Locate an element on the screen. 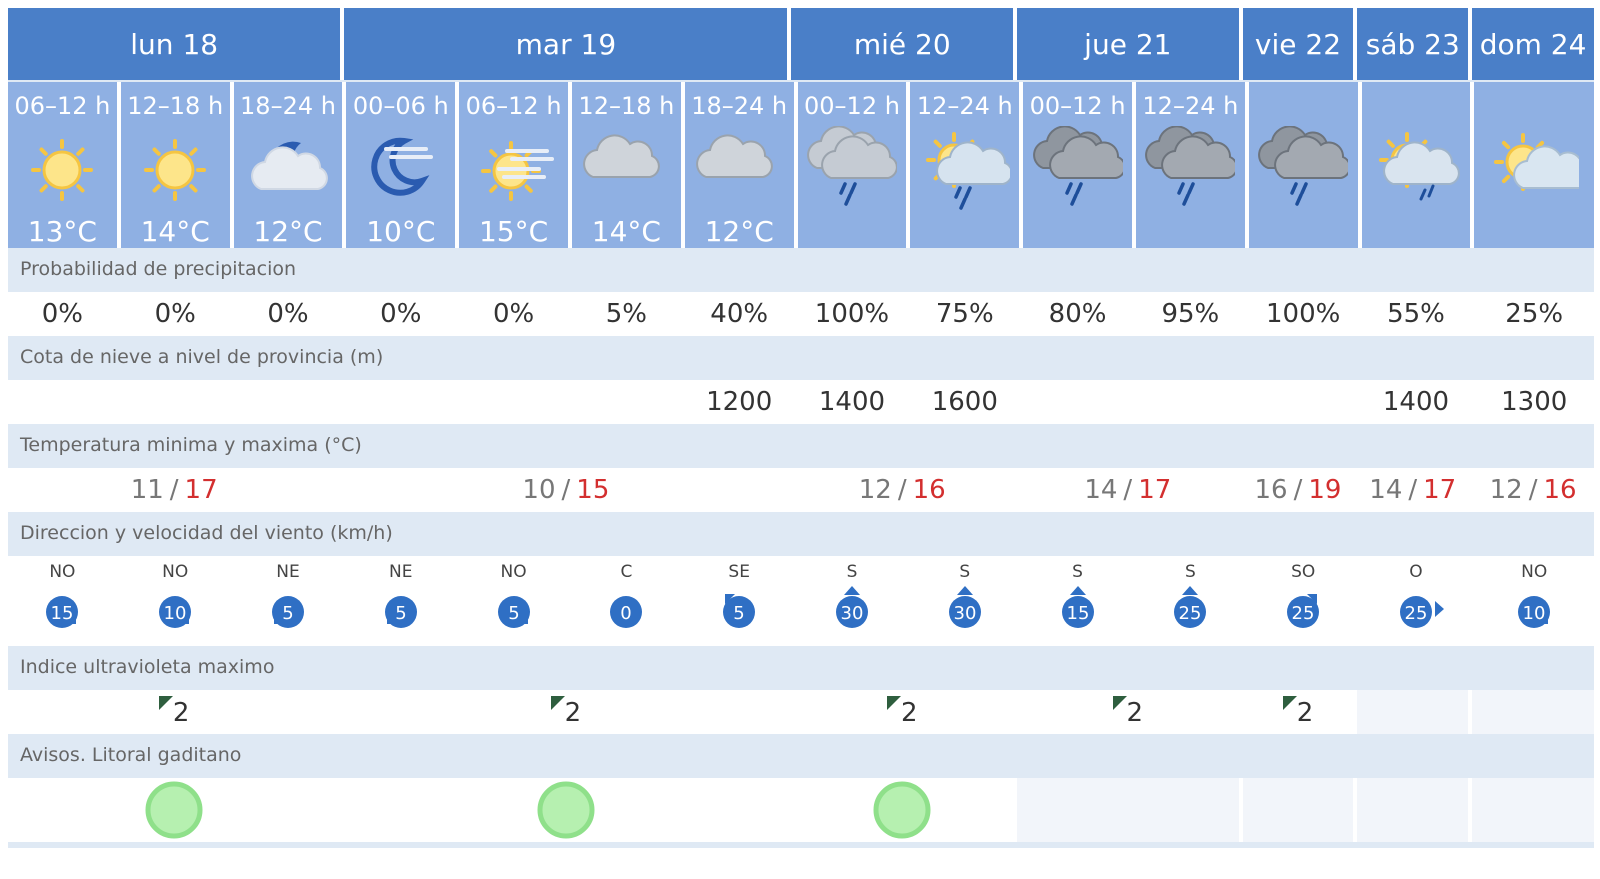  wind-speed-badge: 10 is located at coordinates (175, 612).